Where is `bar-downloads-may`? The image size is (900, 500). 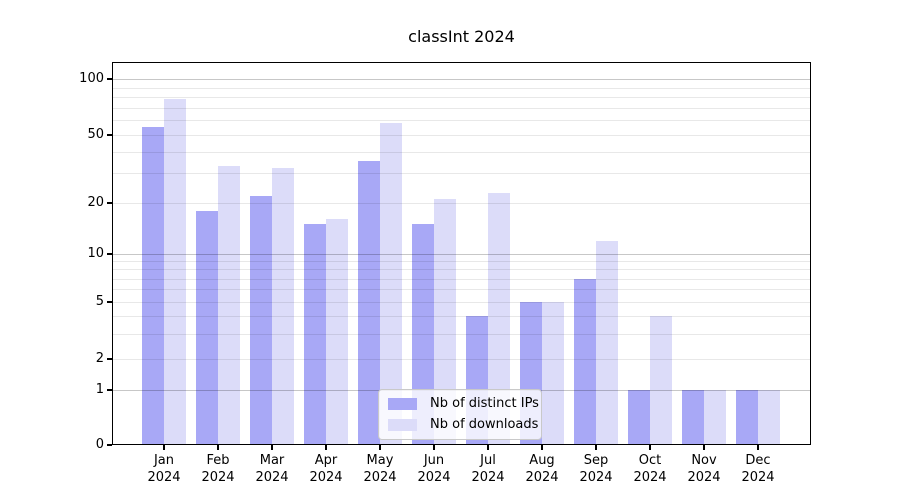
bar-downloads-may is located at coordinates (391, 284).